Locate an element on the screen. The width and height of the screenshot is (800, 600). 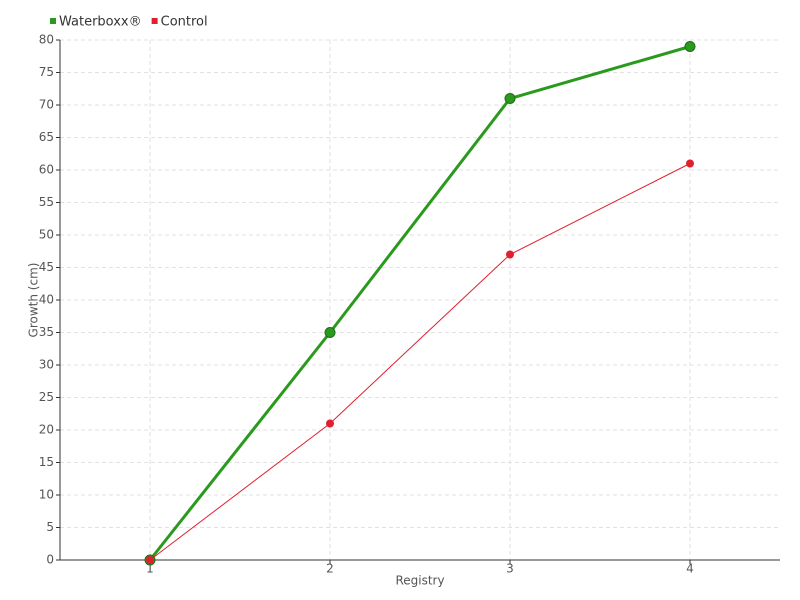
y-tick-label: 80 is located at coordinates (46, 40).